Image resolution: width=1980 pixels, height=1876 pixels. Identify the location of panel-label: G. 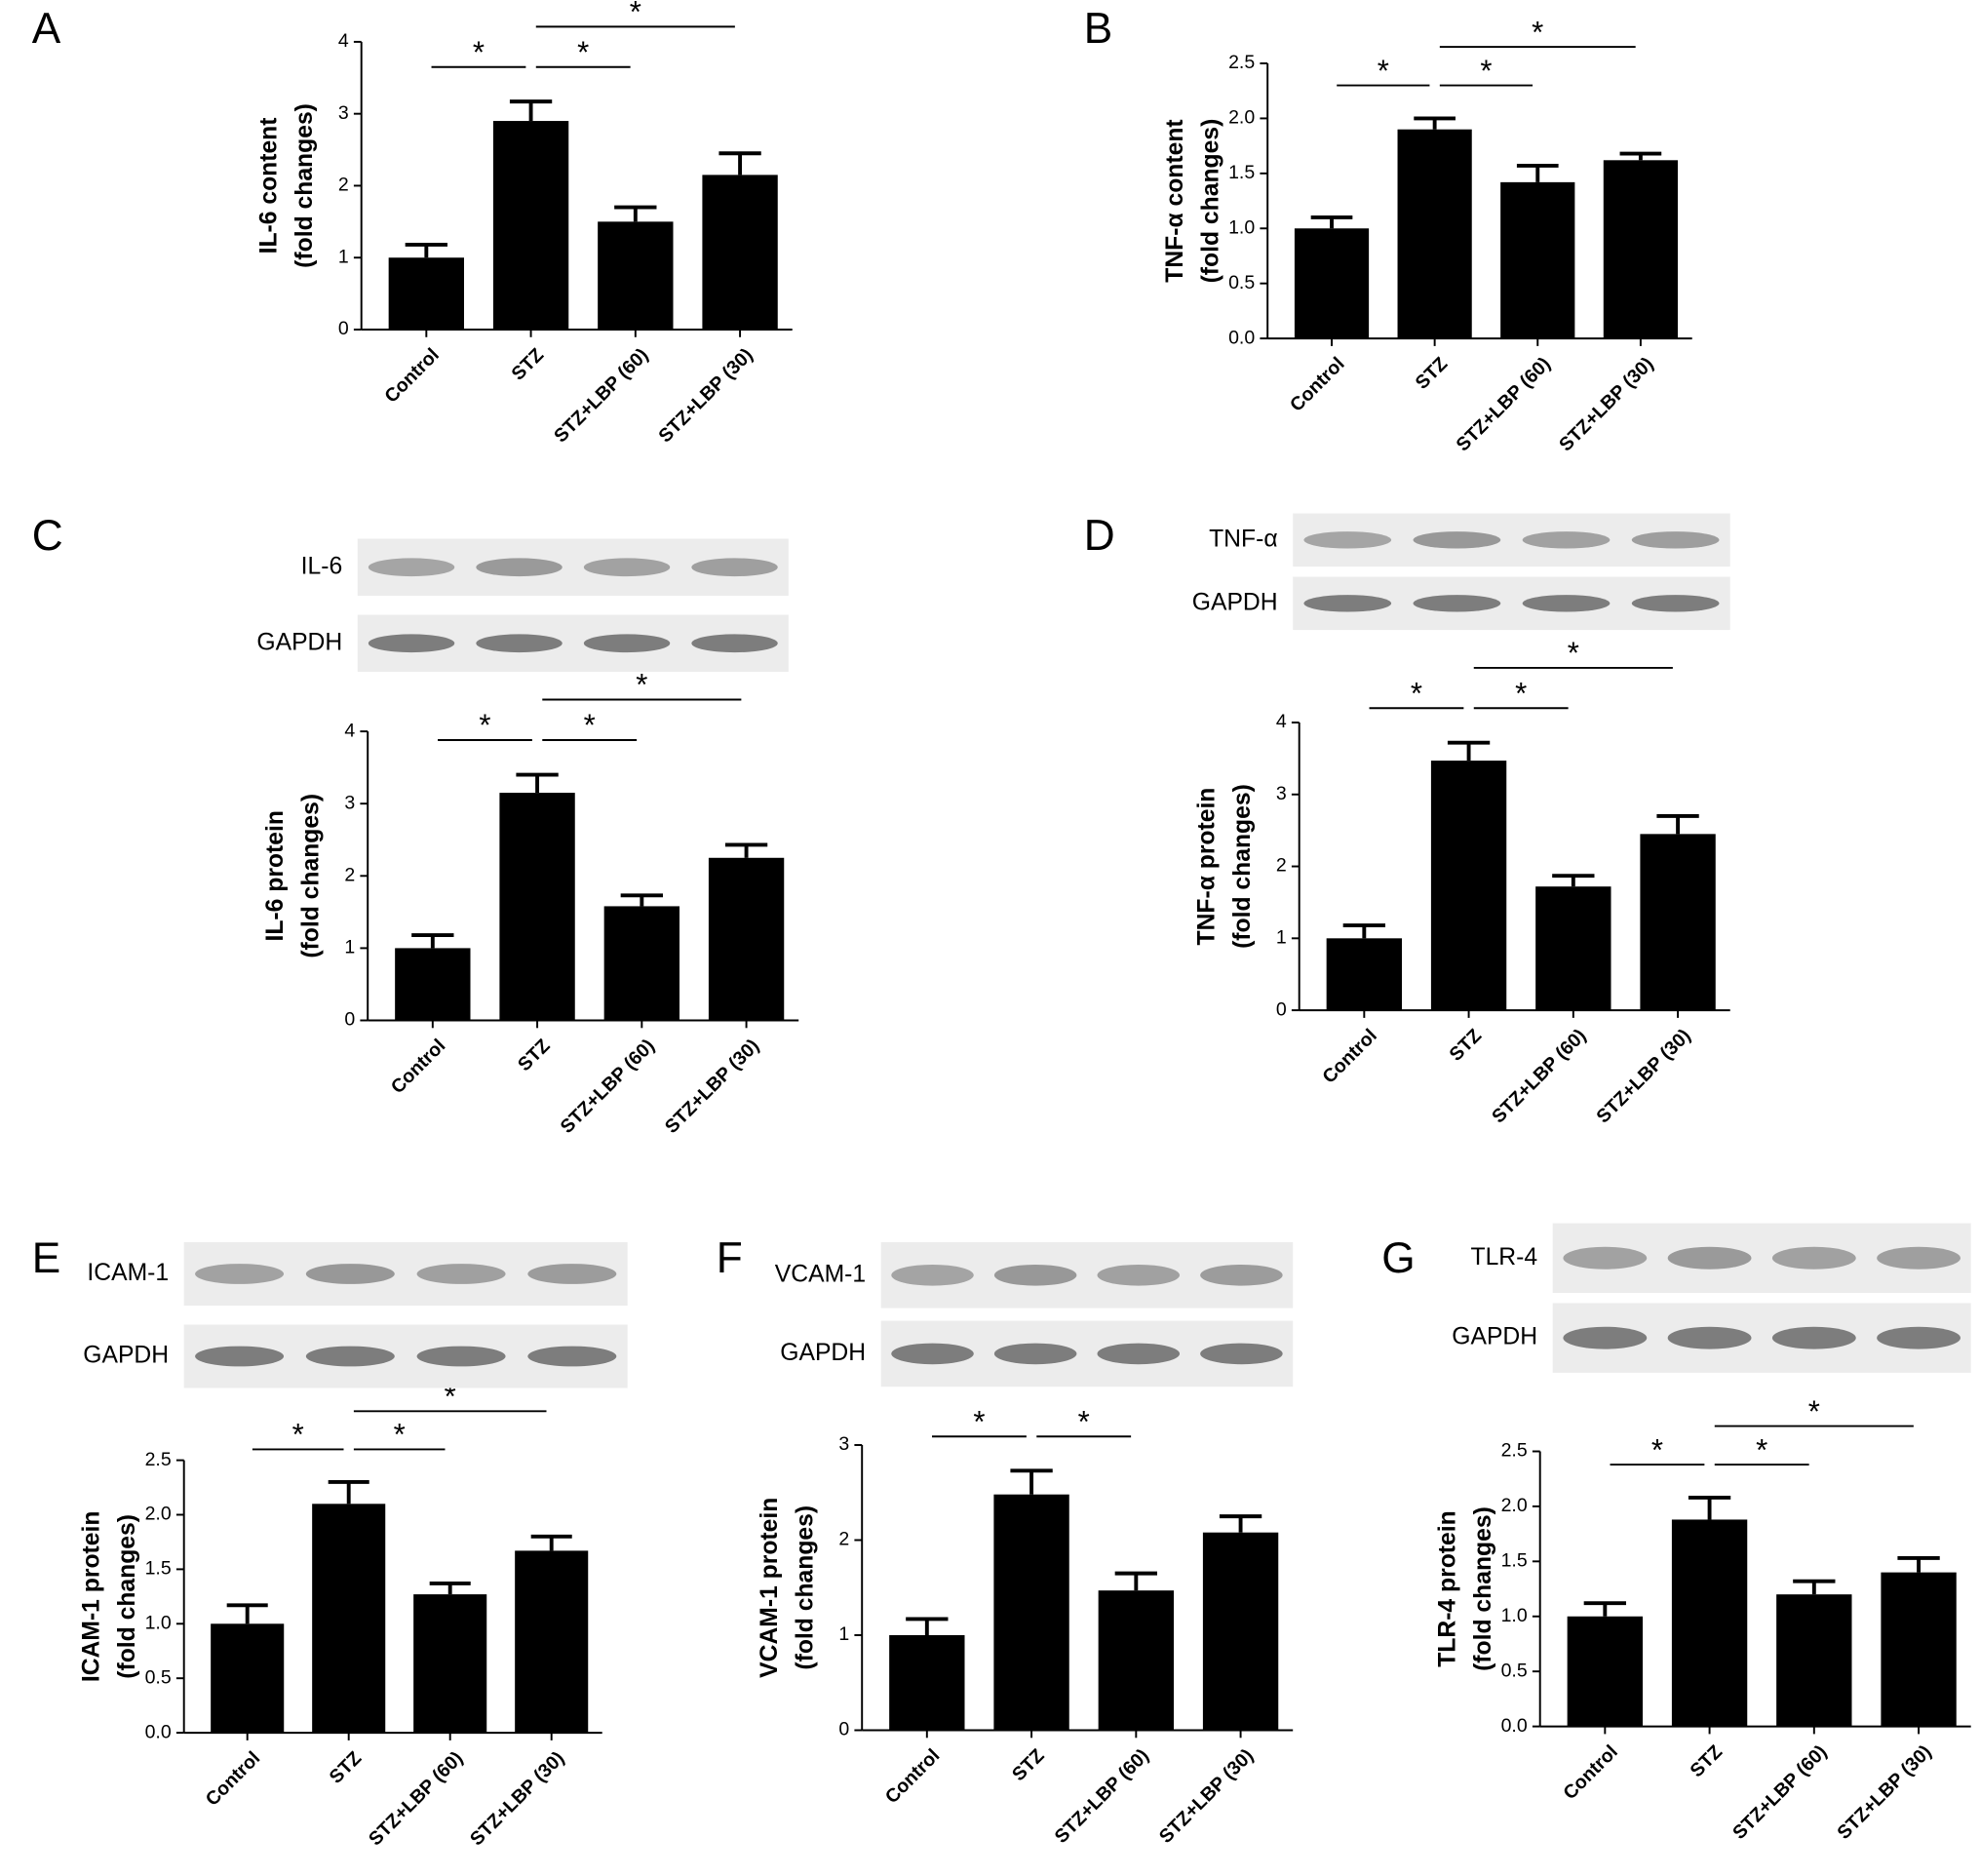
(1398, 1258).